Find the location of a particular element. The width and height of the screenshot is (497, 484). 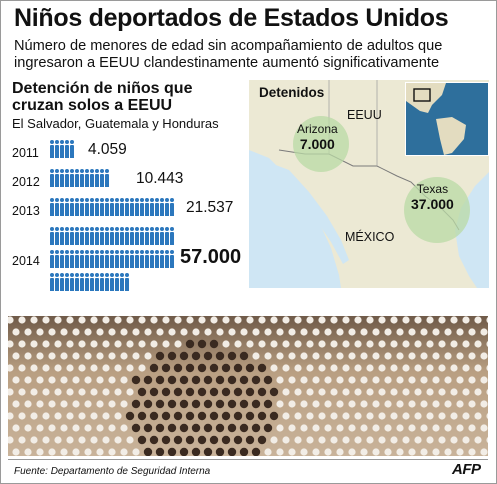

country-label-mx: MÉXICO is located at coordinates (370, 237).